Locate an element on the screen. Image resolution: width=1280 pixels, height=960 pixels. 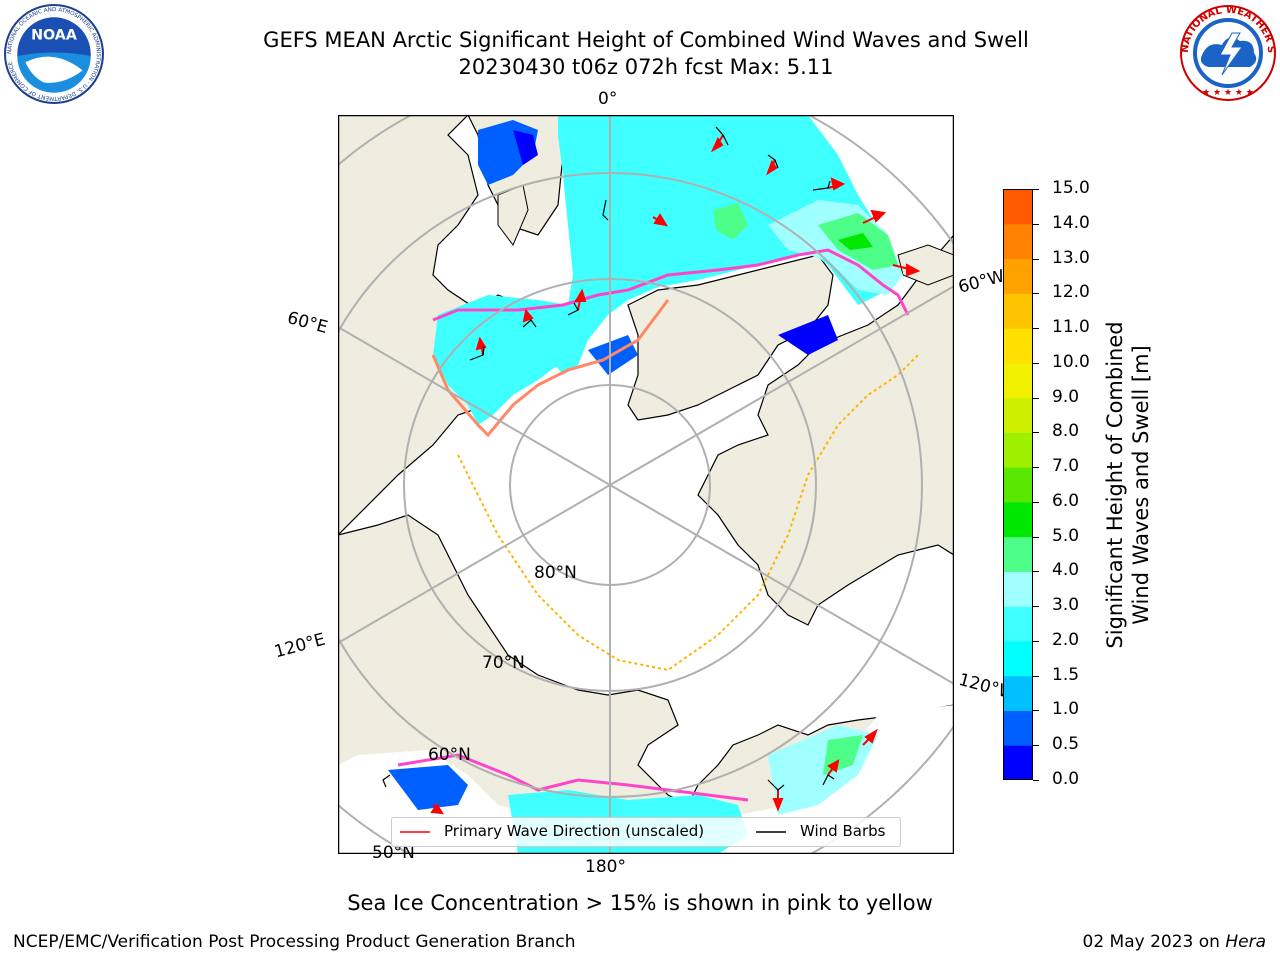
label-lon-60e: 60°E is located at coordinates (307, 323).